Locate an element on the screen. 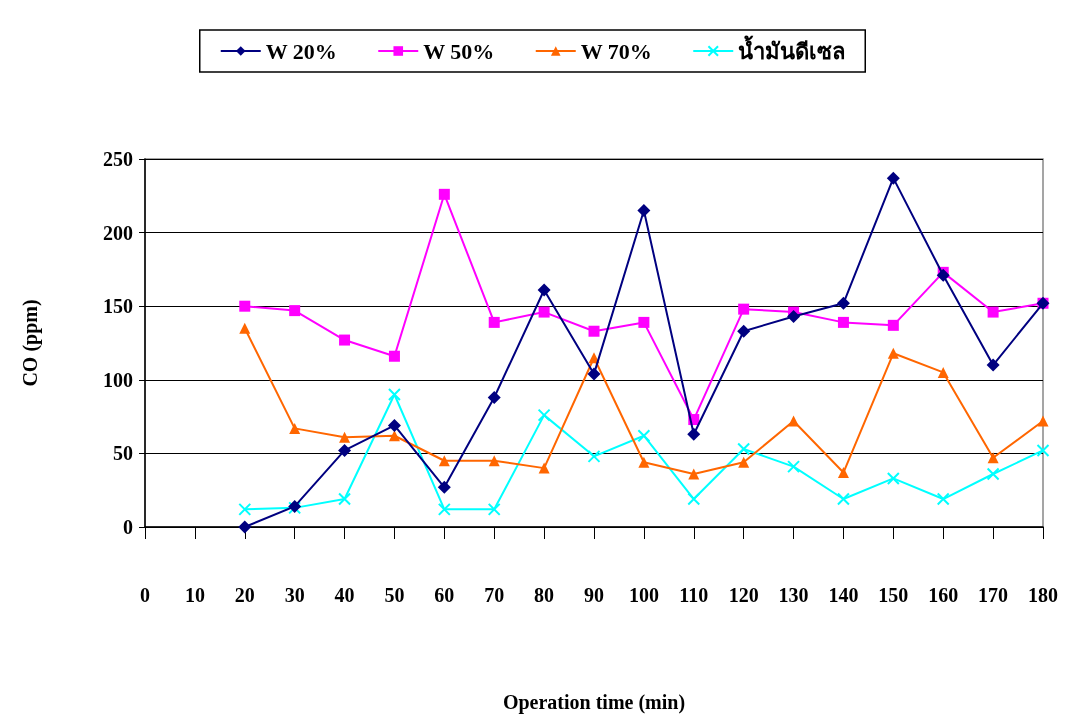  x-tick-label: 180 is located at coordinates (1043, 595).